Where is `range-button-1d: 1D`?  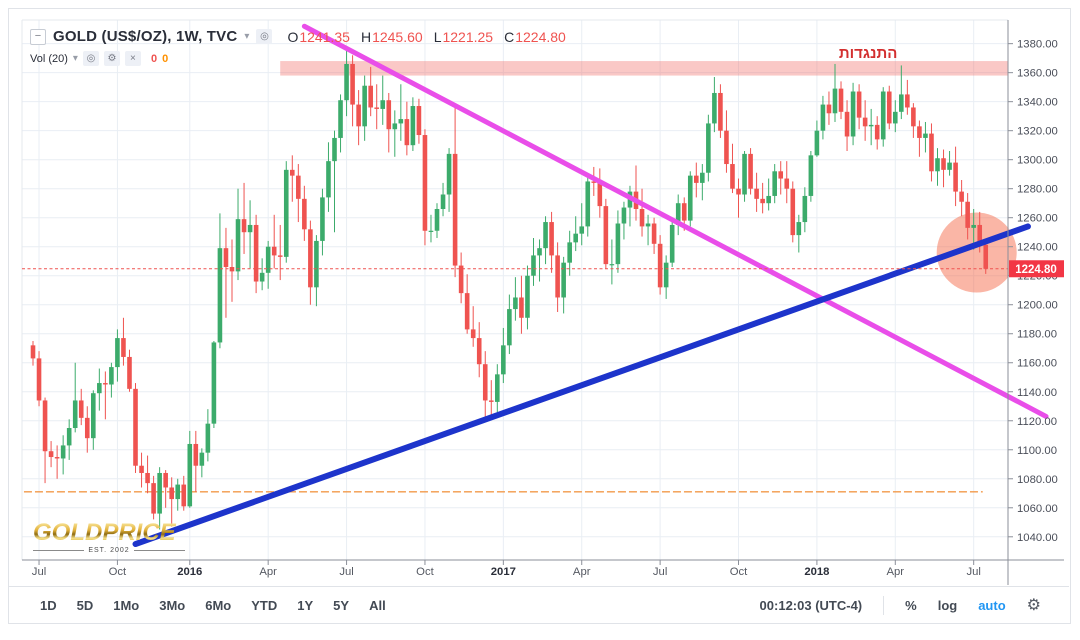
range-button-1d: 1D is located at coordinates (48, 605).